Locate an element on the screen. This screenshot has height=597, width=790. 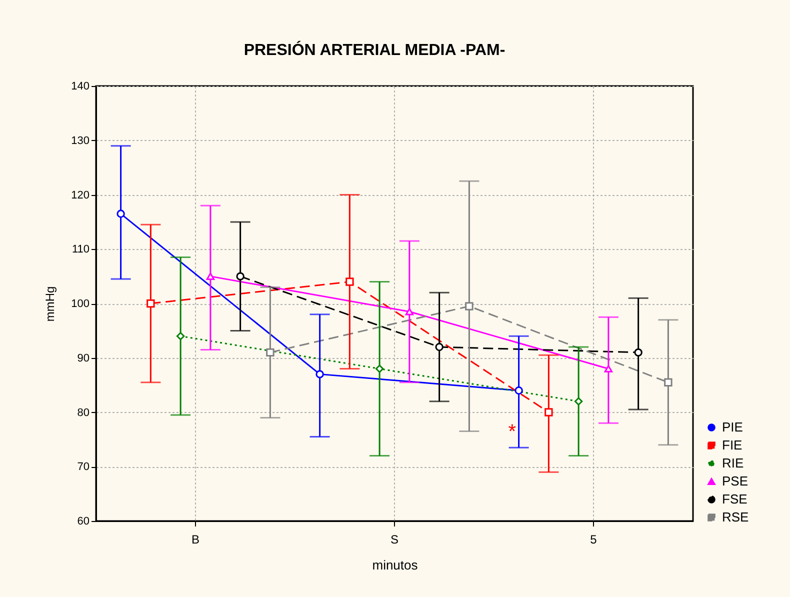
chart-title: PRESIÓN ARTERIAL MEDIA -PAM- is located at coordinates (375, 49).